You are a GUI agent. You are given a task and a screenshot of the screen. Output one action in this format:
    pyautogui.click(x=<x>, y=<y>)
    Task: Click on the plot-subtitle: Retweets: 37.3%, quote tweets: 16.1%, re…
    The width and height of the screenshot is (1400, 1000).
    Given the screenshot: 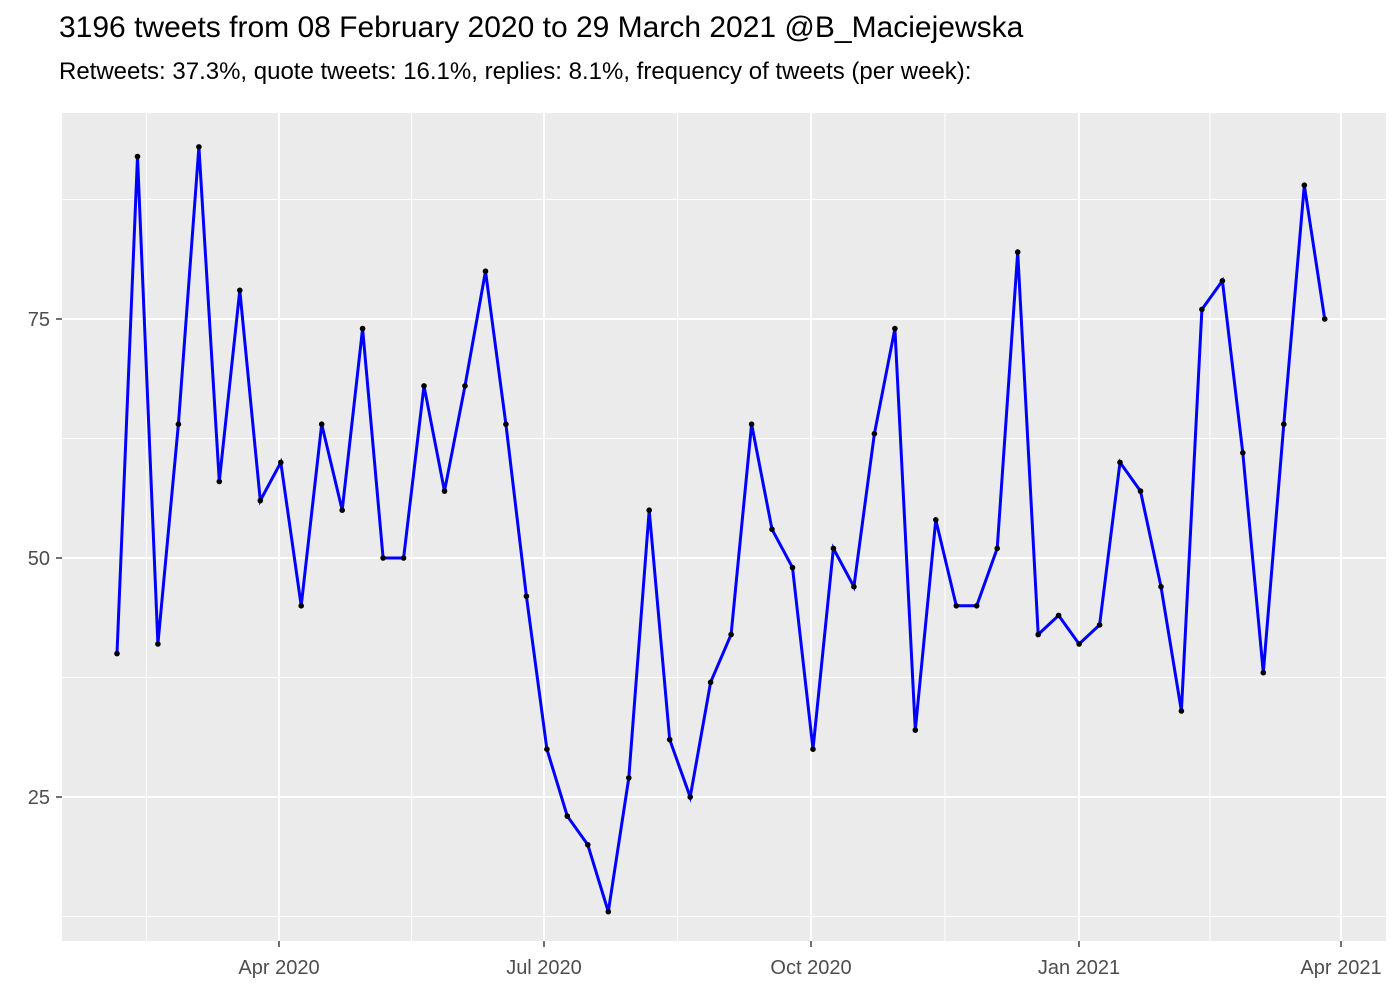 What is the action you would take?
    pyautogui.click(x=515, y=71)
    